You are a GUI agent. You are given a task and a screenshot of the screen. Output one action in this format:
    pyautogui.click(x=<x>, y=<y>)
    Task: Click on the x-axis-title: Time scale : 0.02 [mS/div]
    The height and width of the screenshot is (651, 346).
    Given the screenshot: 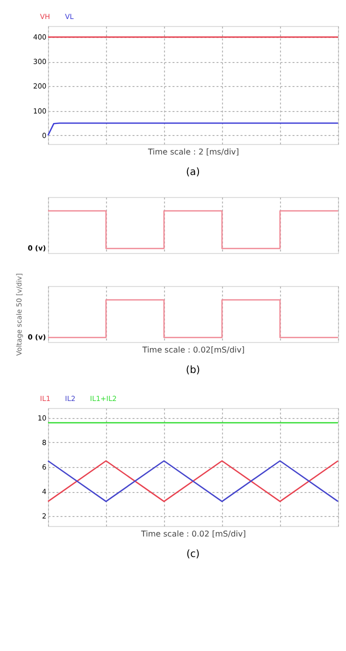 What is the action you would take?
    pyautogui.click(x=193, y=534)
    